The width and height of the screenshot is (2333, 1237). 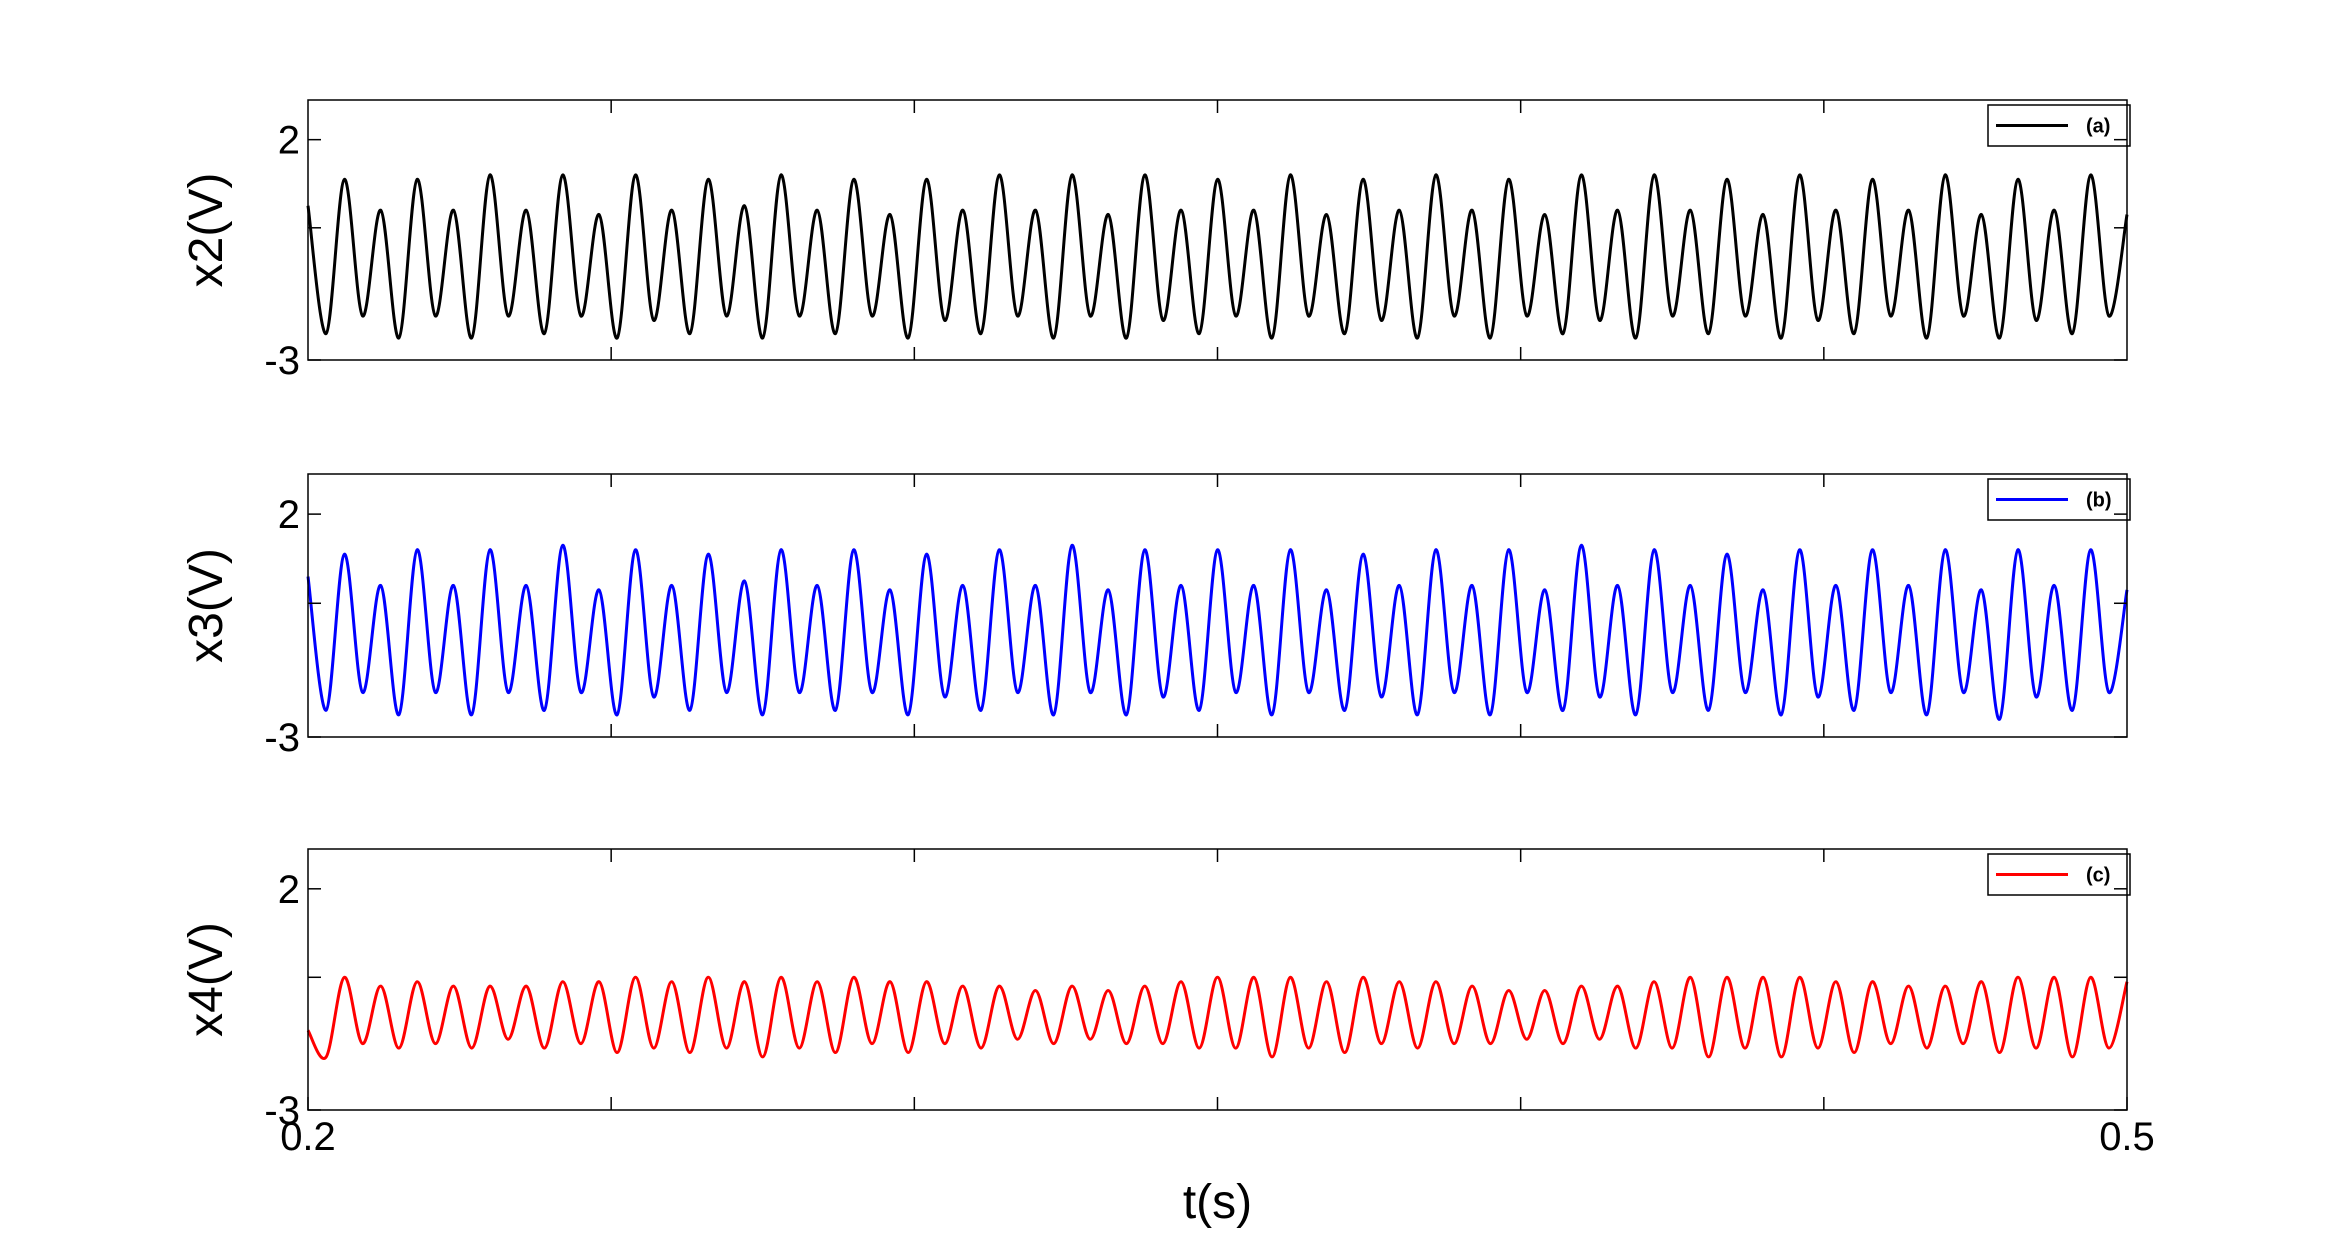 I want to click on legend-label: (b), so click(x=2099, y=501).